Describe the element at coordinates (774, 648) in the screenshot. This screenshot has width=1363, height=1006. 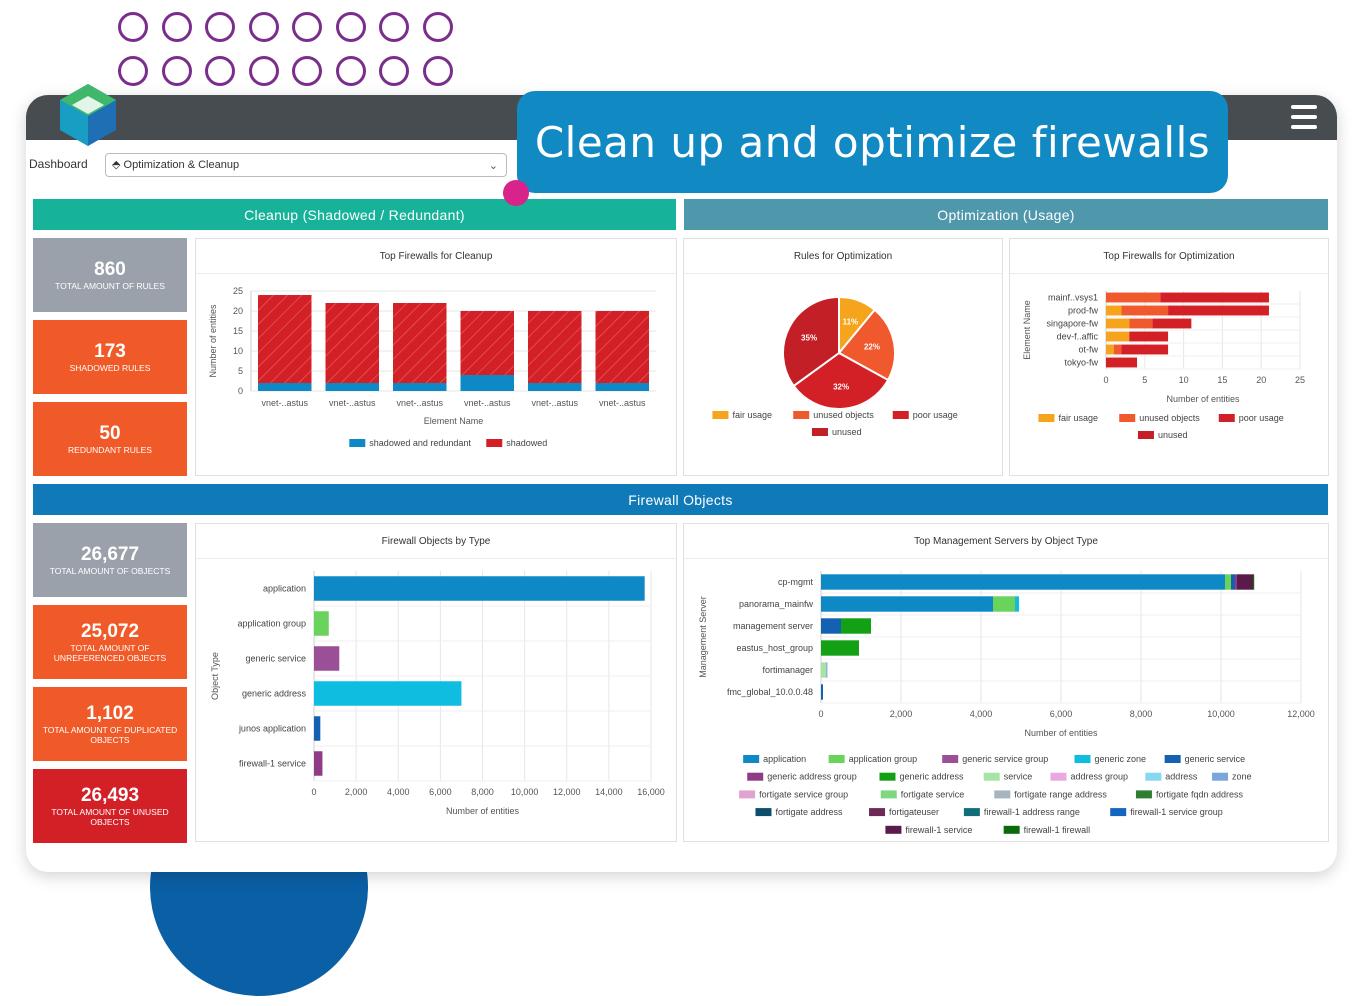
I see `y-tick-label: eastus_host_group` at that location.